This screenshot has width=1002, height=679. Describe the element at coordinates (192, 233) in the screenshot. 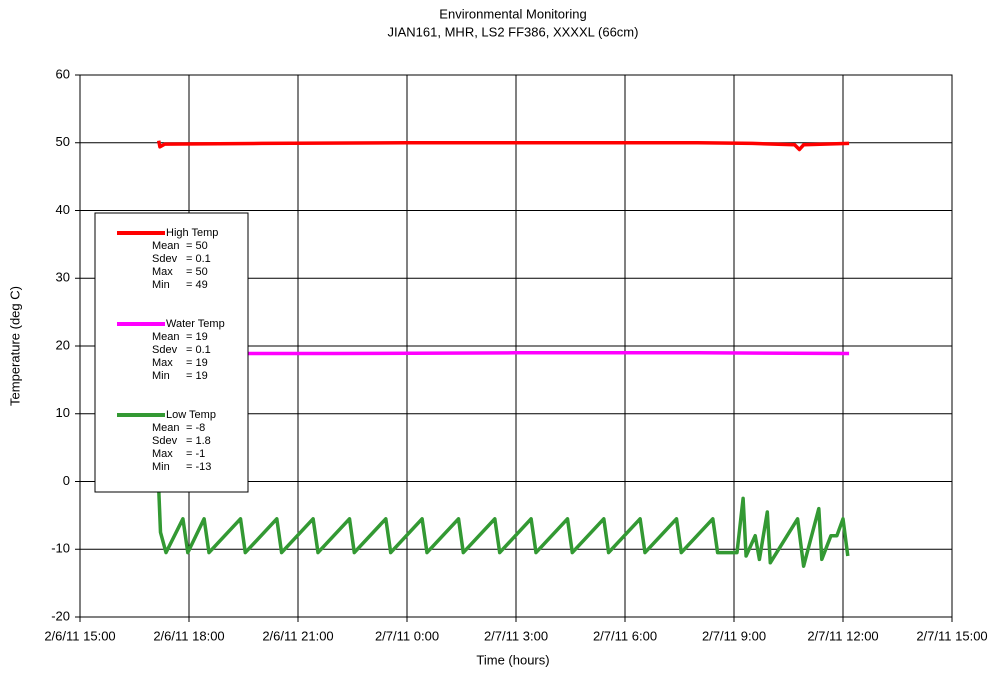

I see `legend-label: High Temp` at that location.